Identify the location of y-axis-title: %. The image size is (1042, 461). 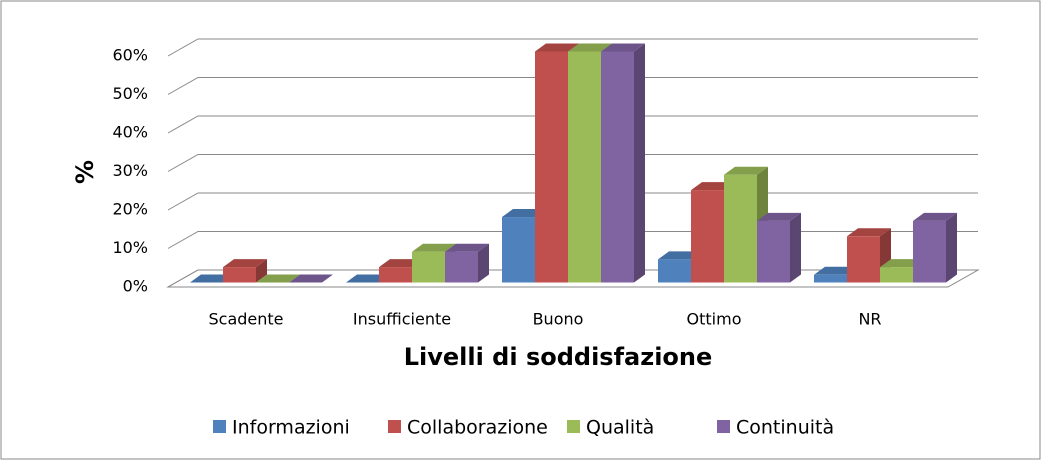
(85, 172).